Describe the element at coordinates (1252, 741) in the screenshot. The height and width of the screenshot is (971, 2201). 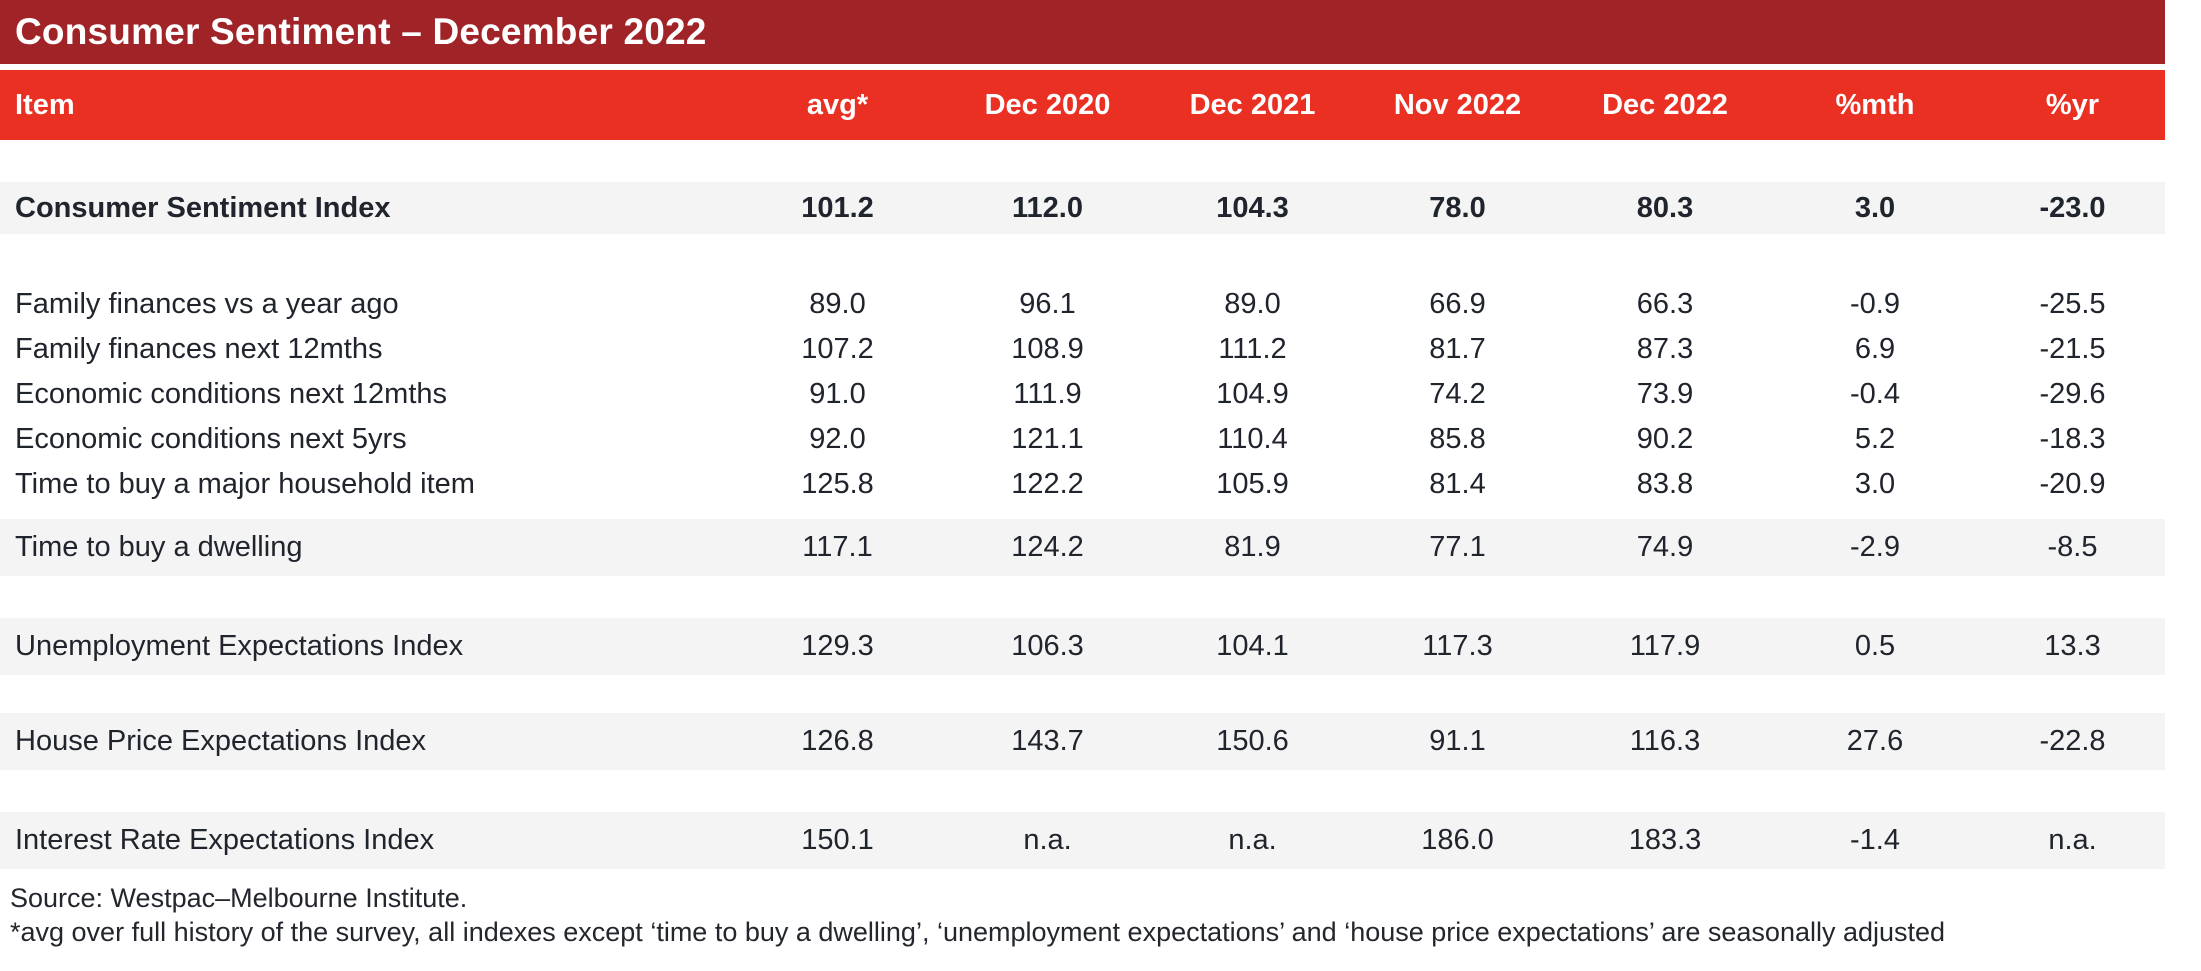
I see `row-value: 150.6` at that location.